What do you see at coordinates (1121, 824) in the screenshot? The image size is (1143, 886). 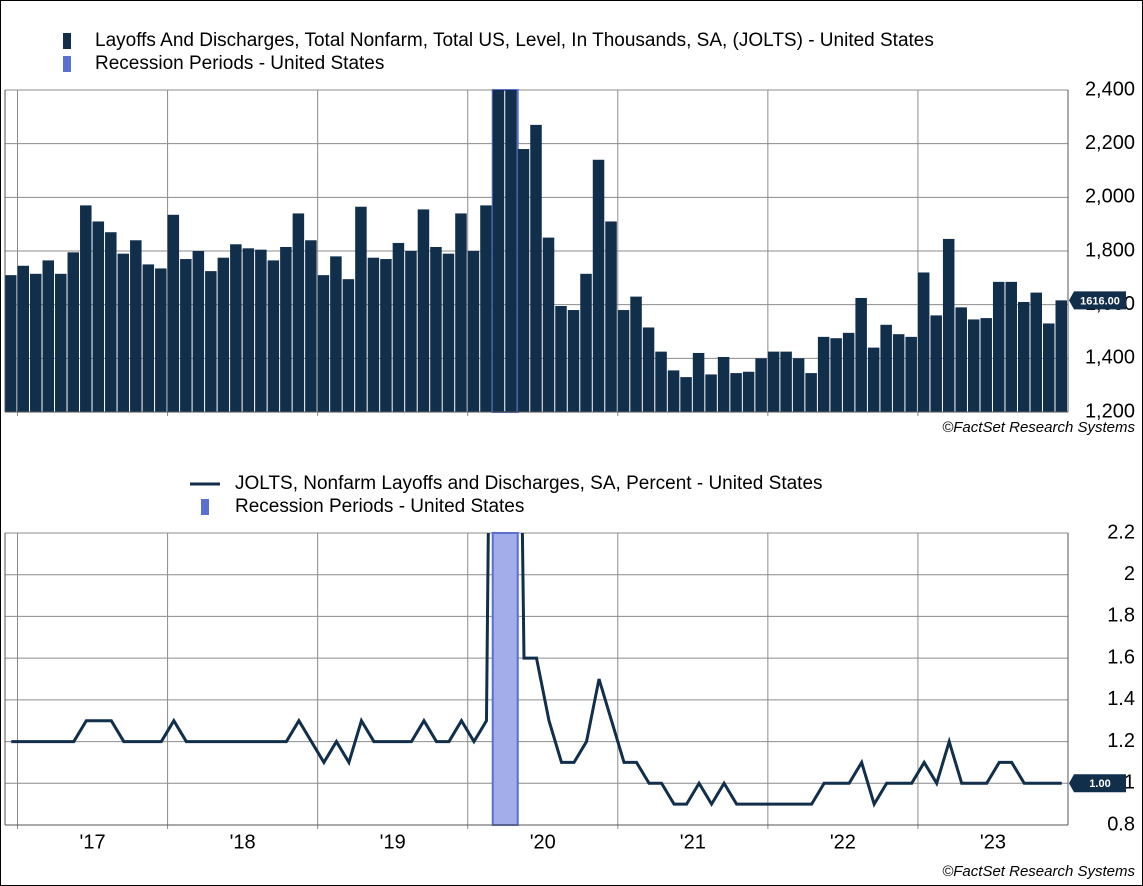 I see `y-tick-label: 0.8` at bounding box center [1121, 824].